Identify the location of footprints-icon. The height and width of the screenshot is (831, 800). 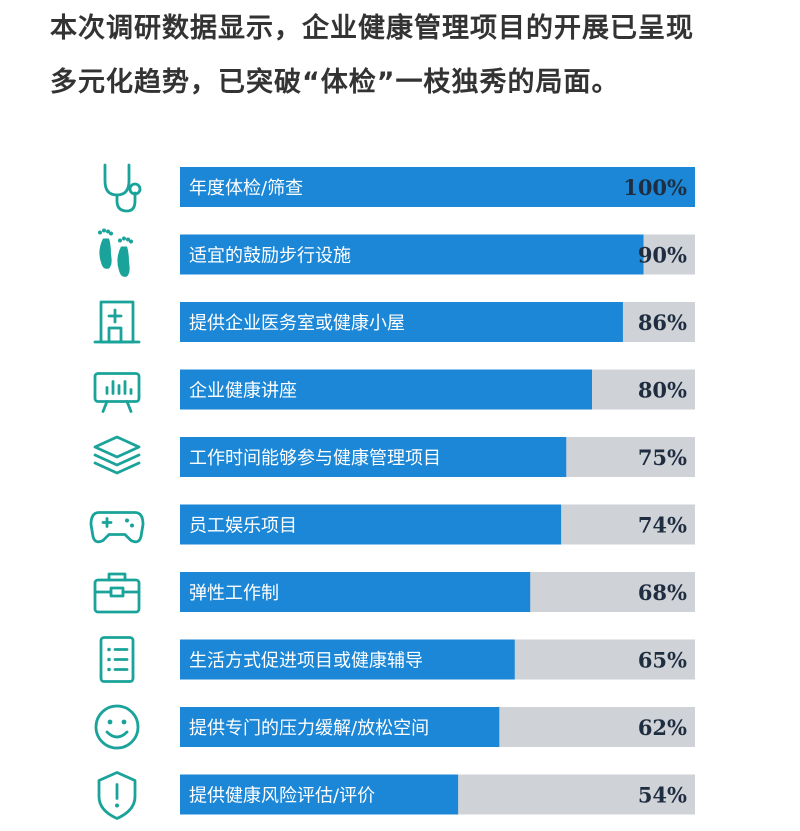
(115, 252).